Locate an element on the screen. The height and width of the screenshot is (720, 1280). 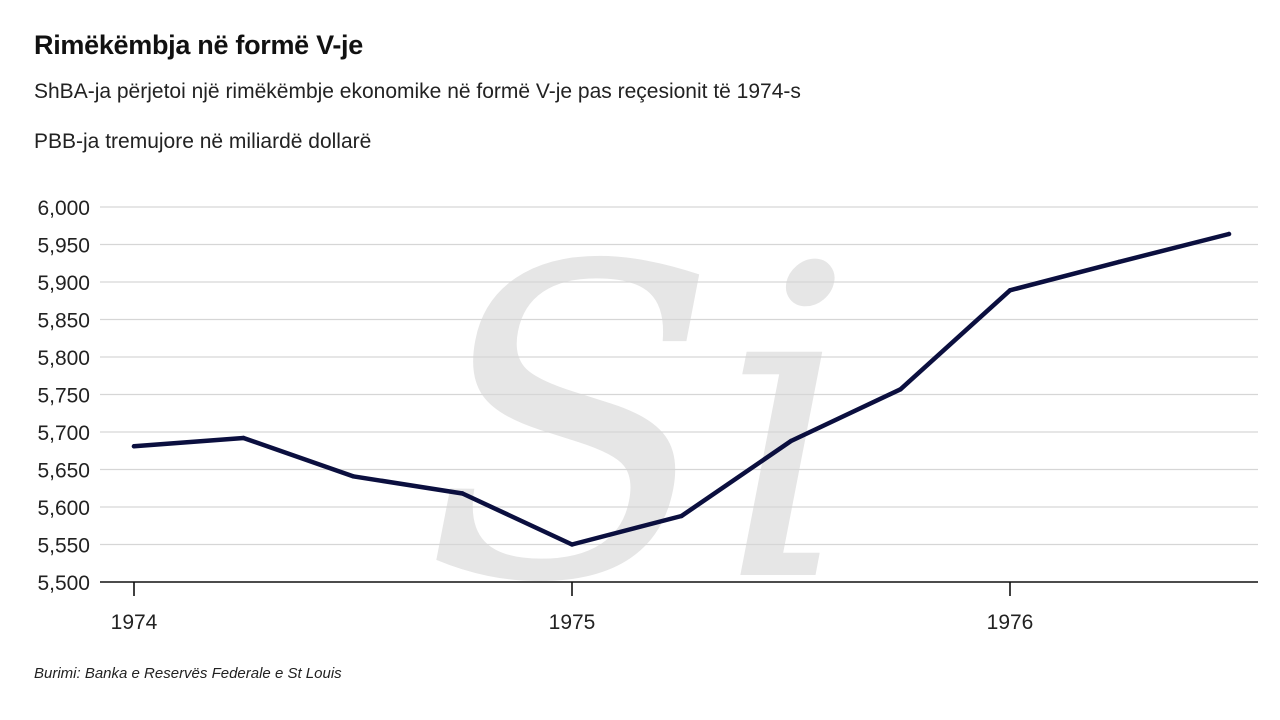
y-tick-label: 5,600 is located at coordinates (63, 508).